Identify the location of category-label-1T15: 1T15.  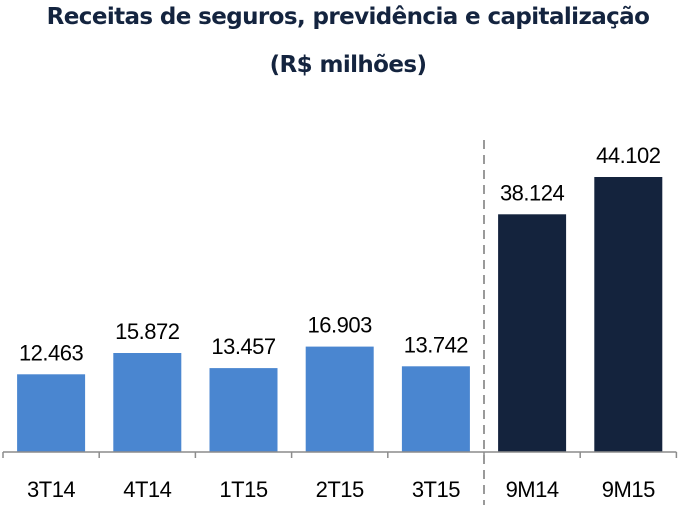
(243, 489).